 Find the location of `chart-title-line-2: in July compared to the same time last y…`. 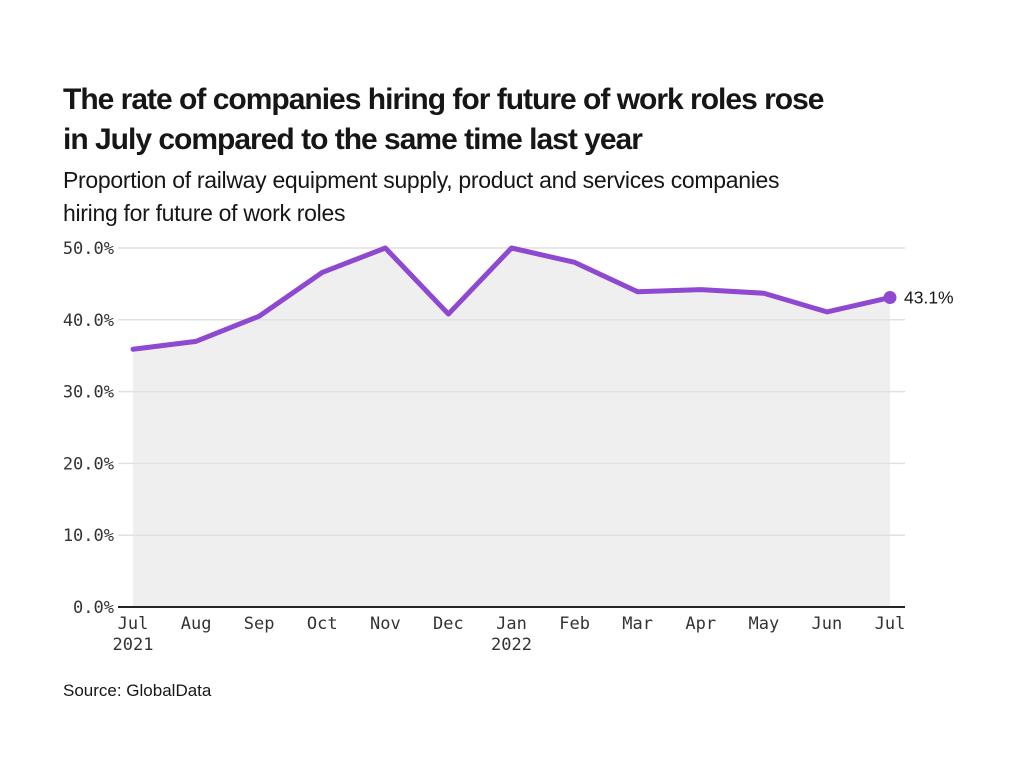

chart-title-line-2: in July compared to the same time last y… is located at coordinates (353, 139).